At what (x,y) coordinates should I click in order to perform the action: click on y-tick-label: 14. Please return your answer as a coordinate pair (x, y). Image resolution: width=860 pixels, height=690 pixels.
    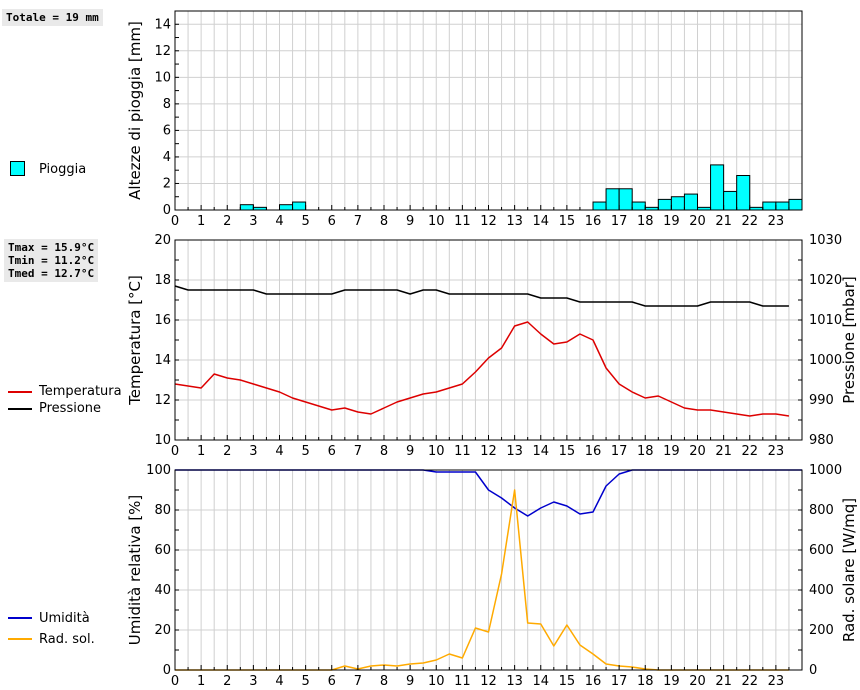
    Looking at the image, I should click on (162, 24).